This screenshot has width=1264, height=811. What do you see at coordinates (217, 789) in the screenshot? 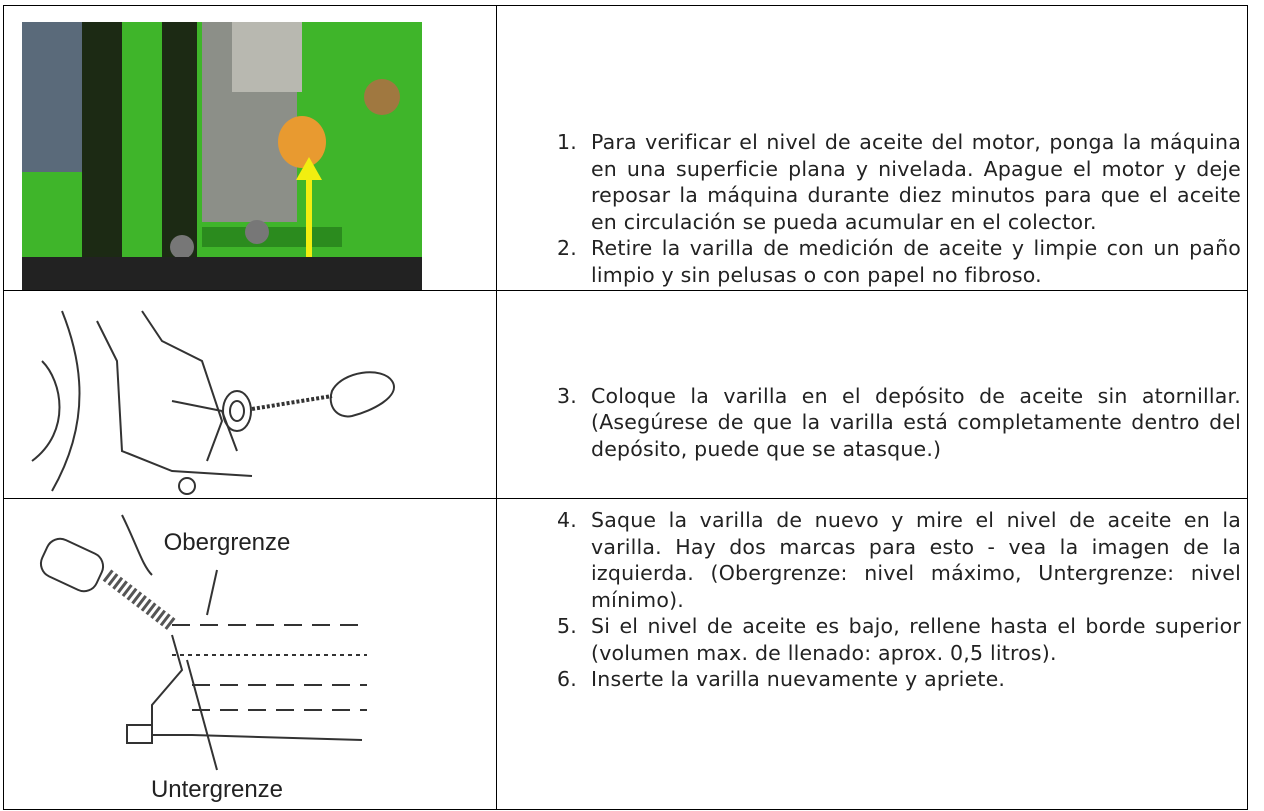
I see `image-label: Untergrenze` at bounding box center [217, 789].